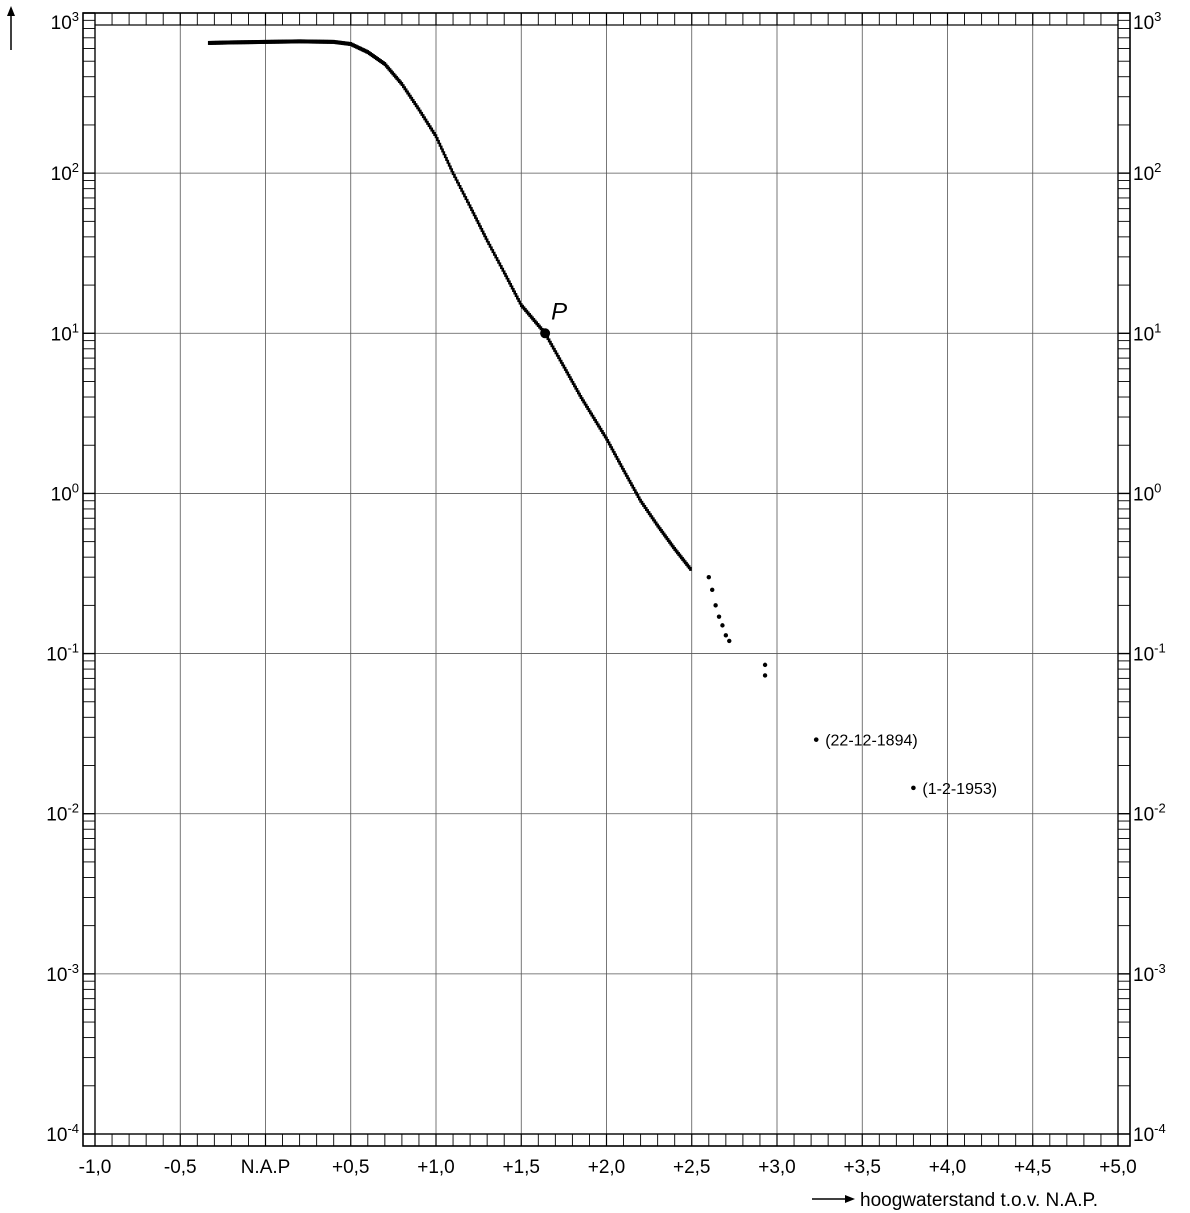  What do you see at coordinates (816, 739) in the screenshot?
I see `annotated-point` at bounding box center [816, 739].